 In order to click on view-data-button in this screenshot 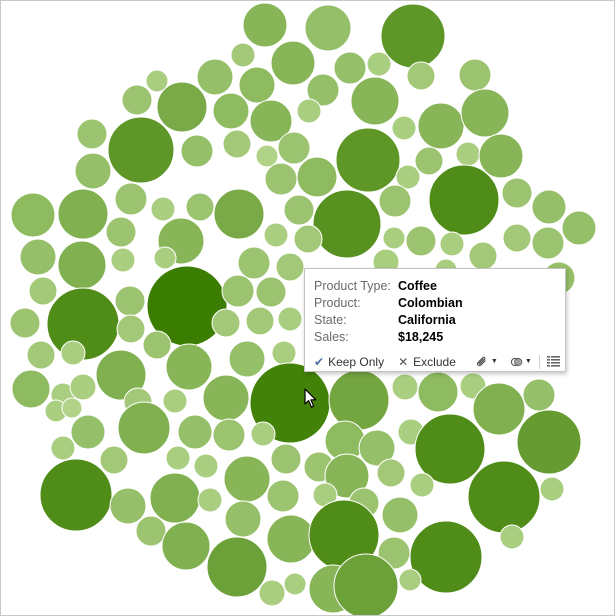, I will do `click(553, 361)`.